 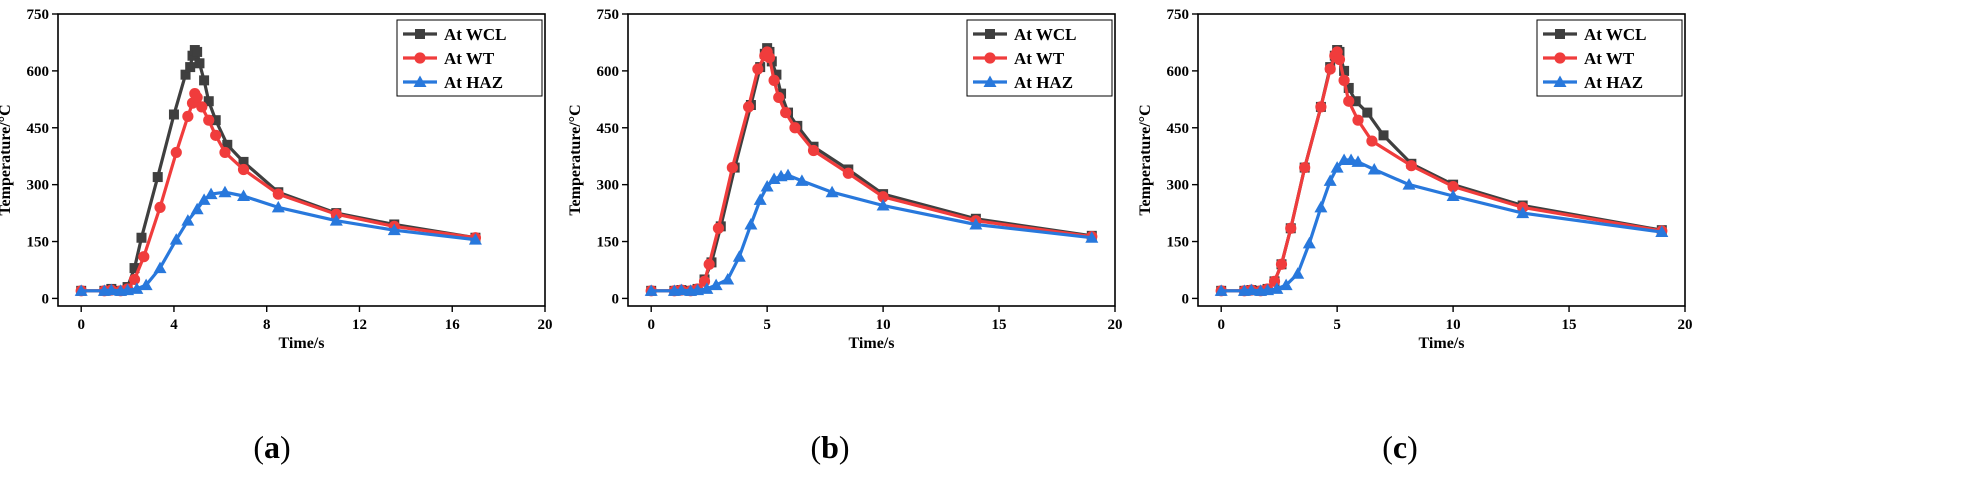 What do you see at coordinates (1387, 447) in the screenshot?
I see `chart-c-caption-open: (` at bounding box center [1387, 447].